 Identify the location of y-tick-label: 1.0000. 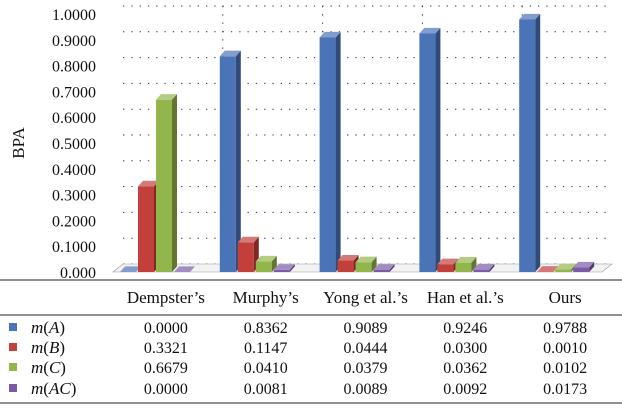
(74, 15).